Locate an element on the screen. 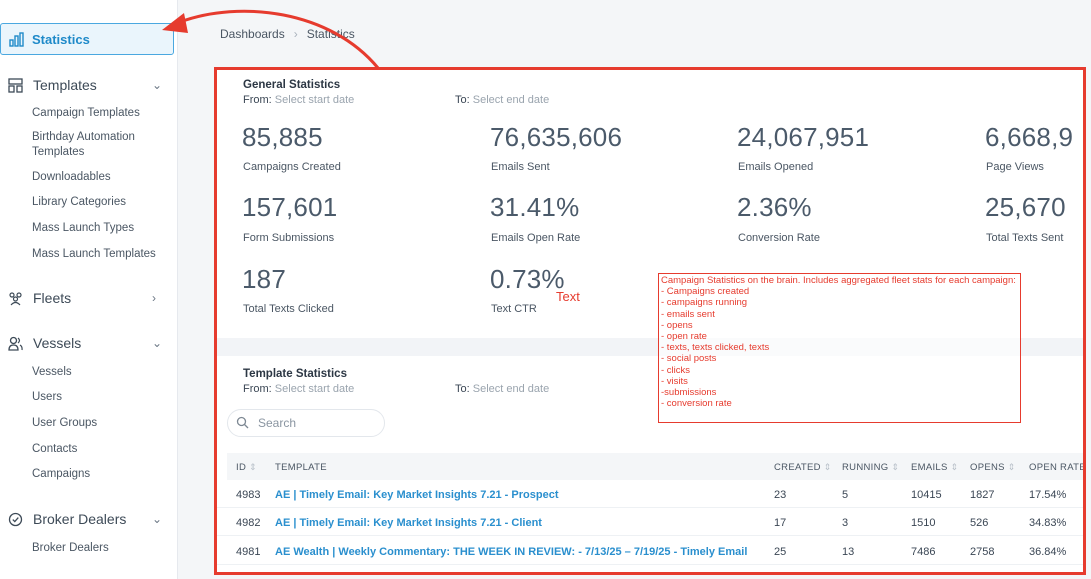 Image resolution: width=1091 pixels, height=579 pixels. cell-emails: 7486 is located at coordinates (923, 552).